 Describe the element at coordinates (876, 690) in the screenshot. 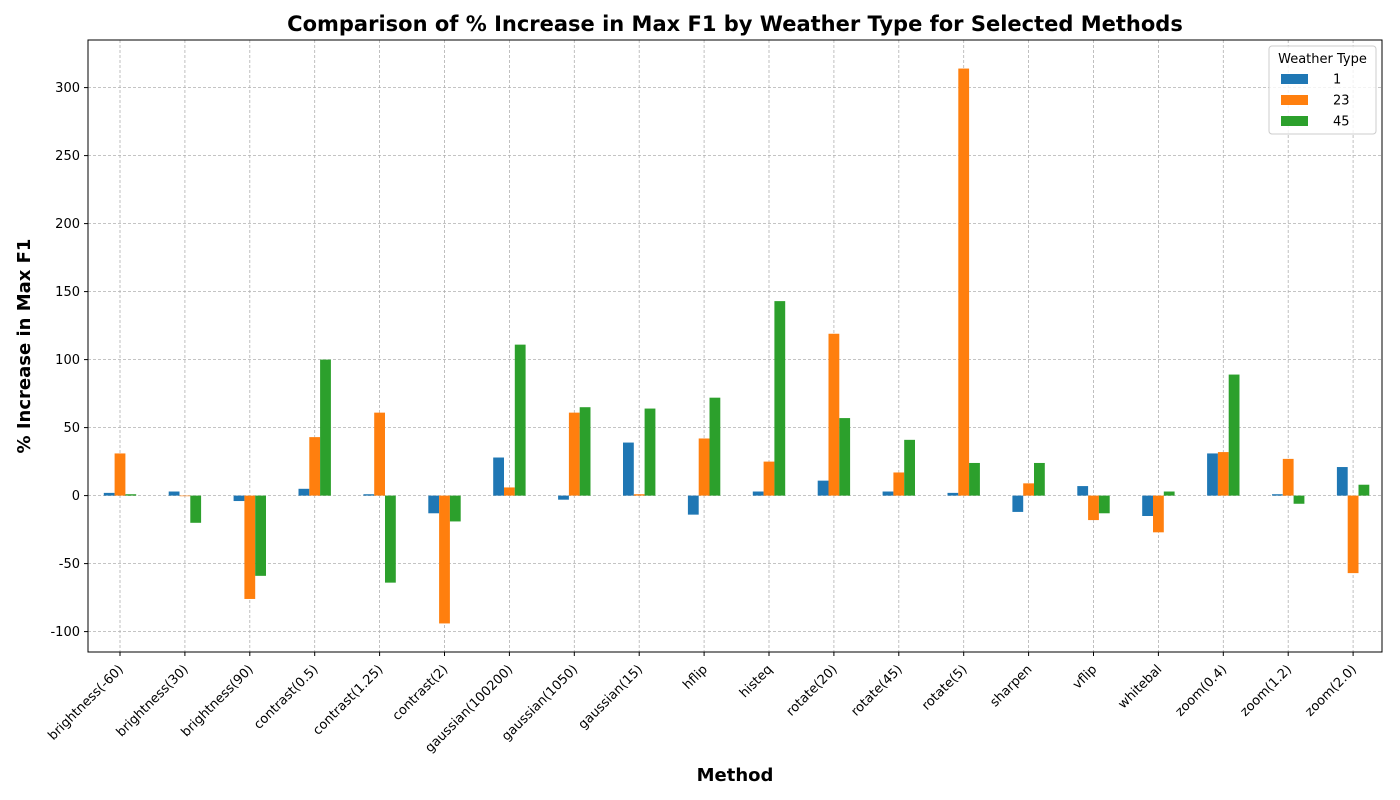

I see `x-tick-label: rotate(45)` at that location.